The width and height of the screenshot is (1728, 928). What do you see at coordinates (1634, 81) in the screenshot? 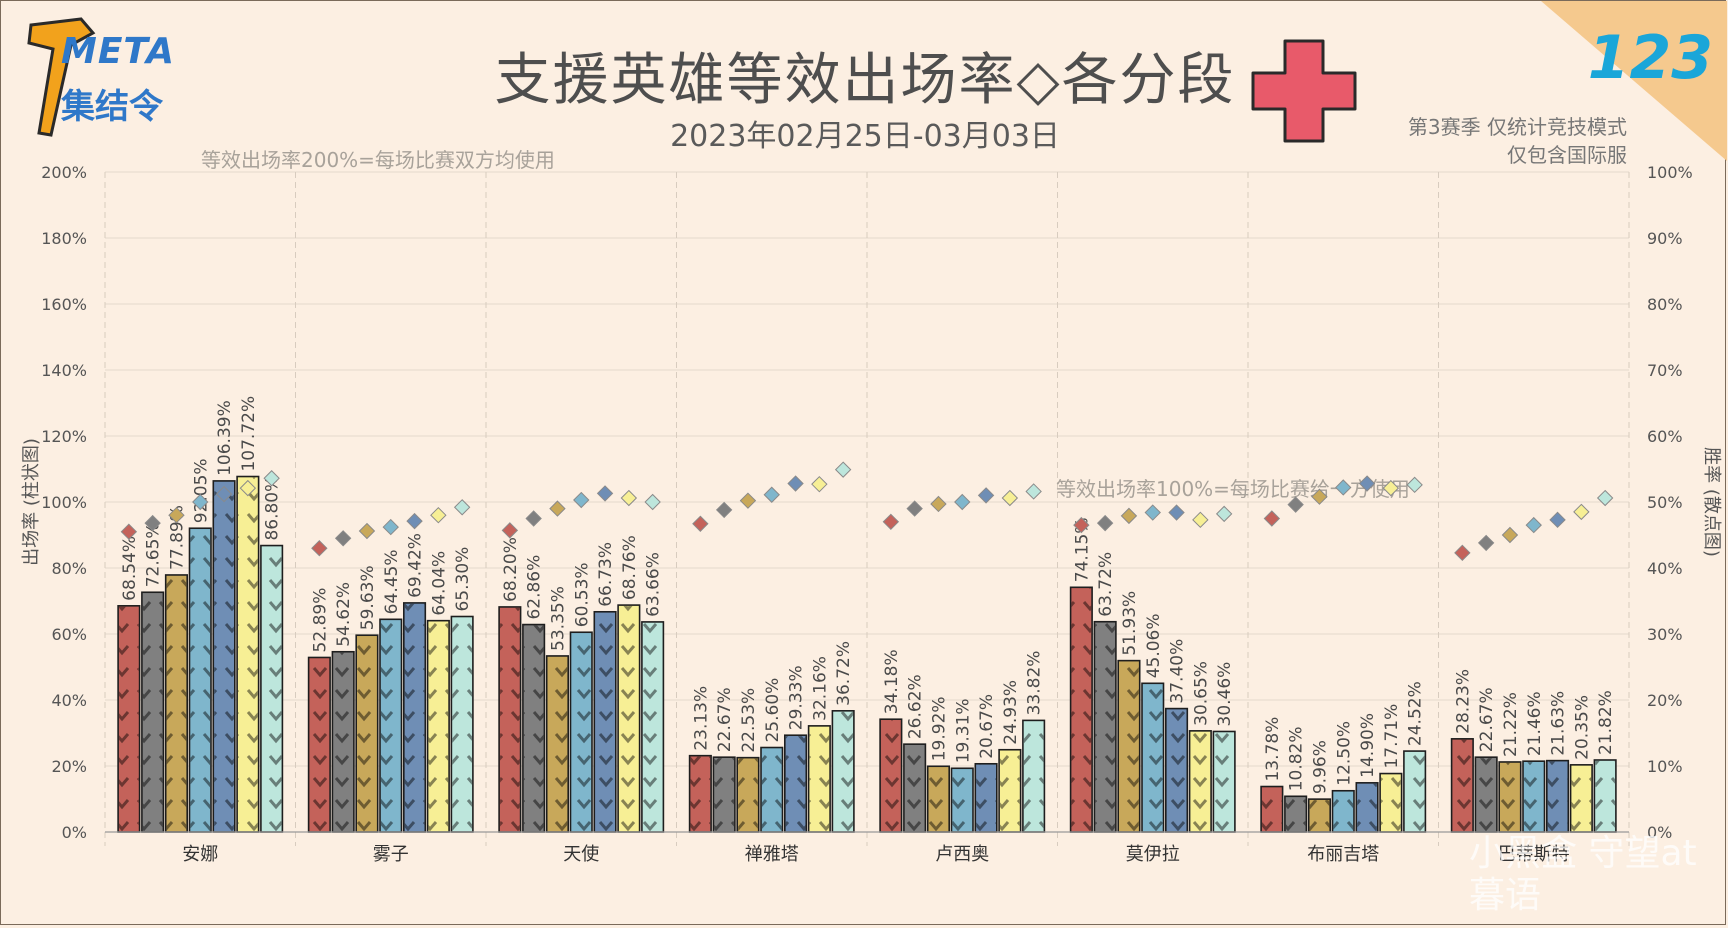
I see `corner-ribbon` at bounding box center [1634, 81].